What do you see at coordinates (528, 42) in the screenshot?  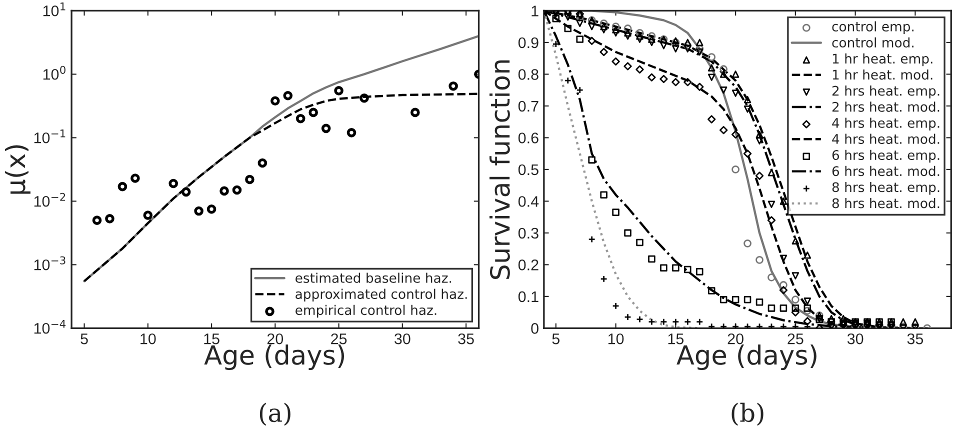 I see `y-tick-label: 0.9` at bounding box center [528, 42].